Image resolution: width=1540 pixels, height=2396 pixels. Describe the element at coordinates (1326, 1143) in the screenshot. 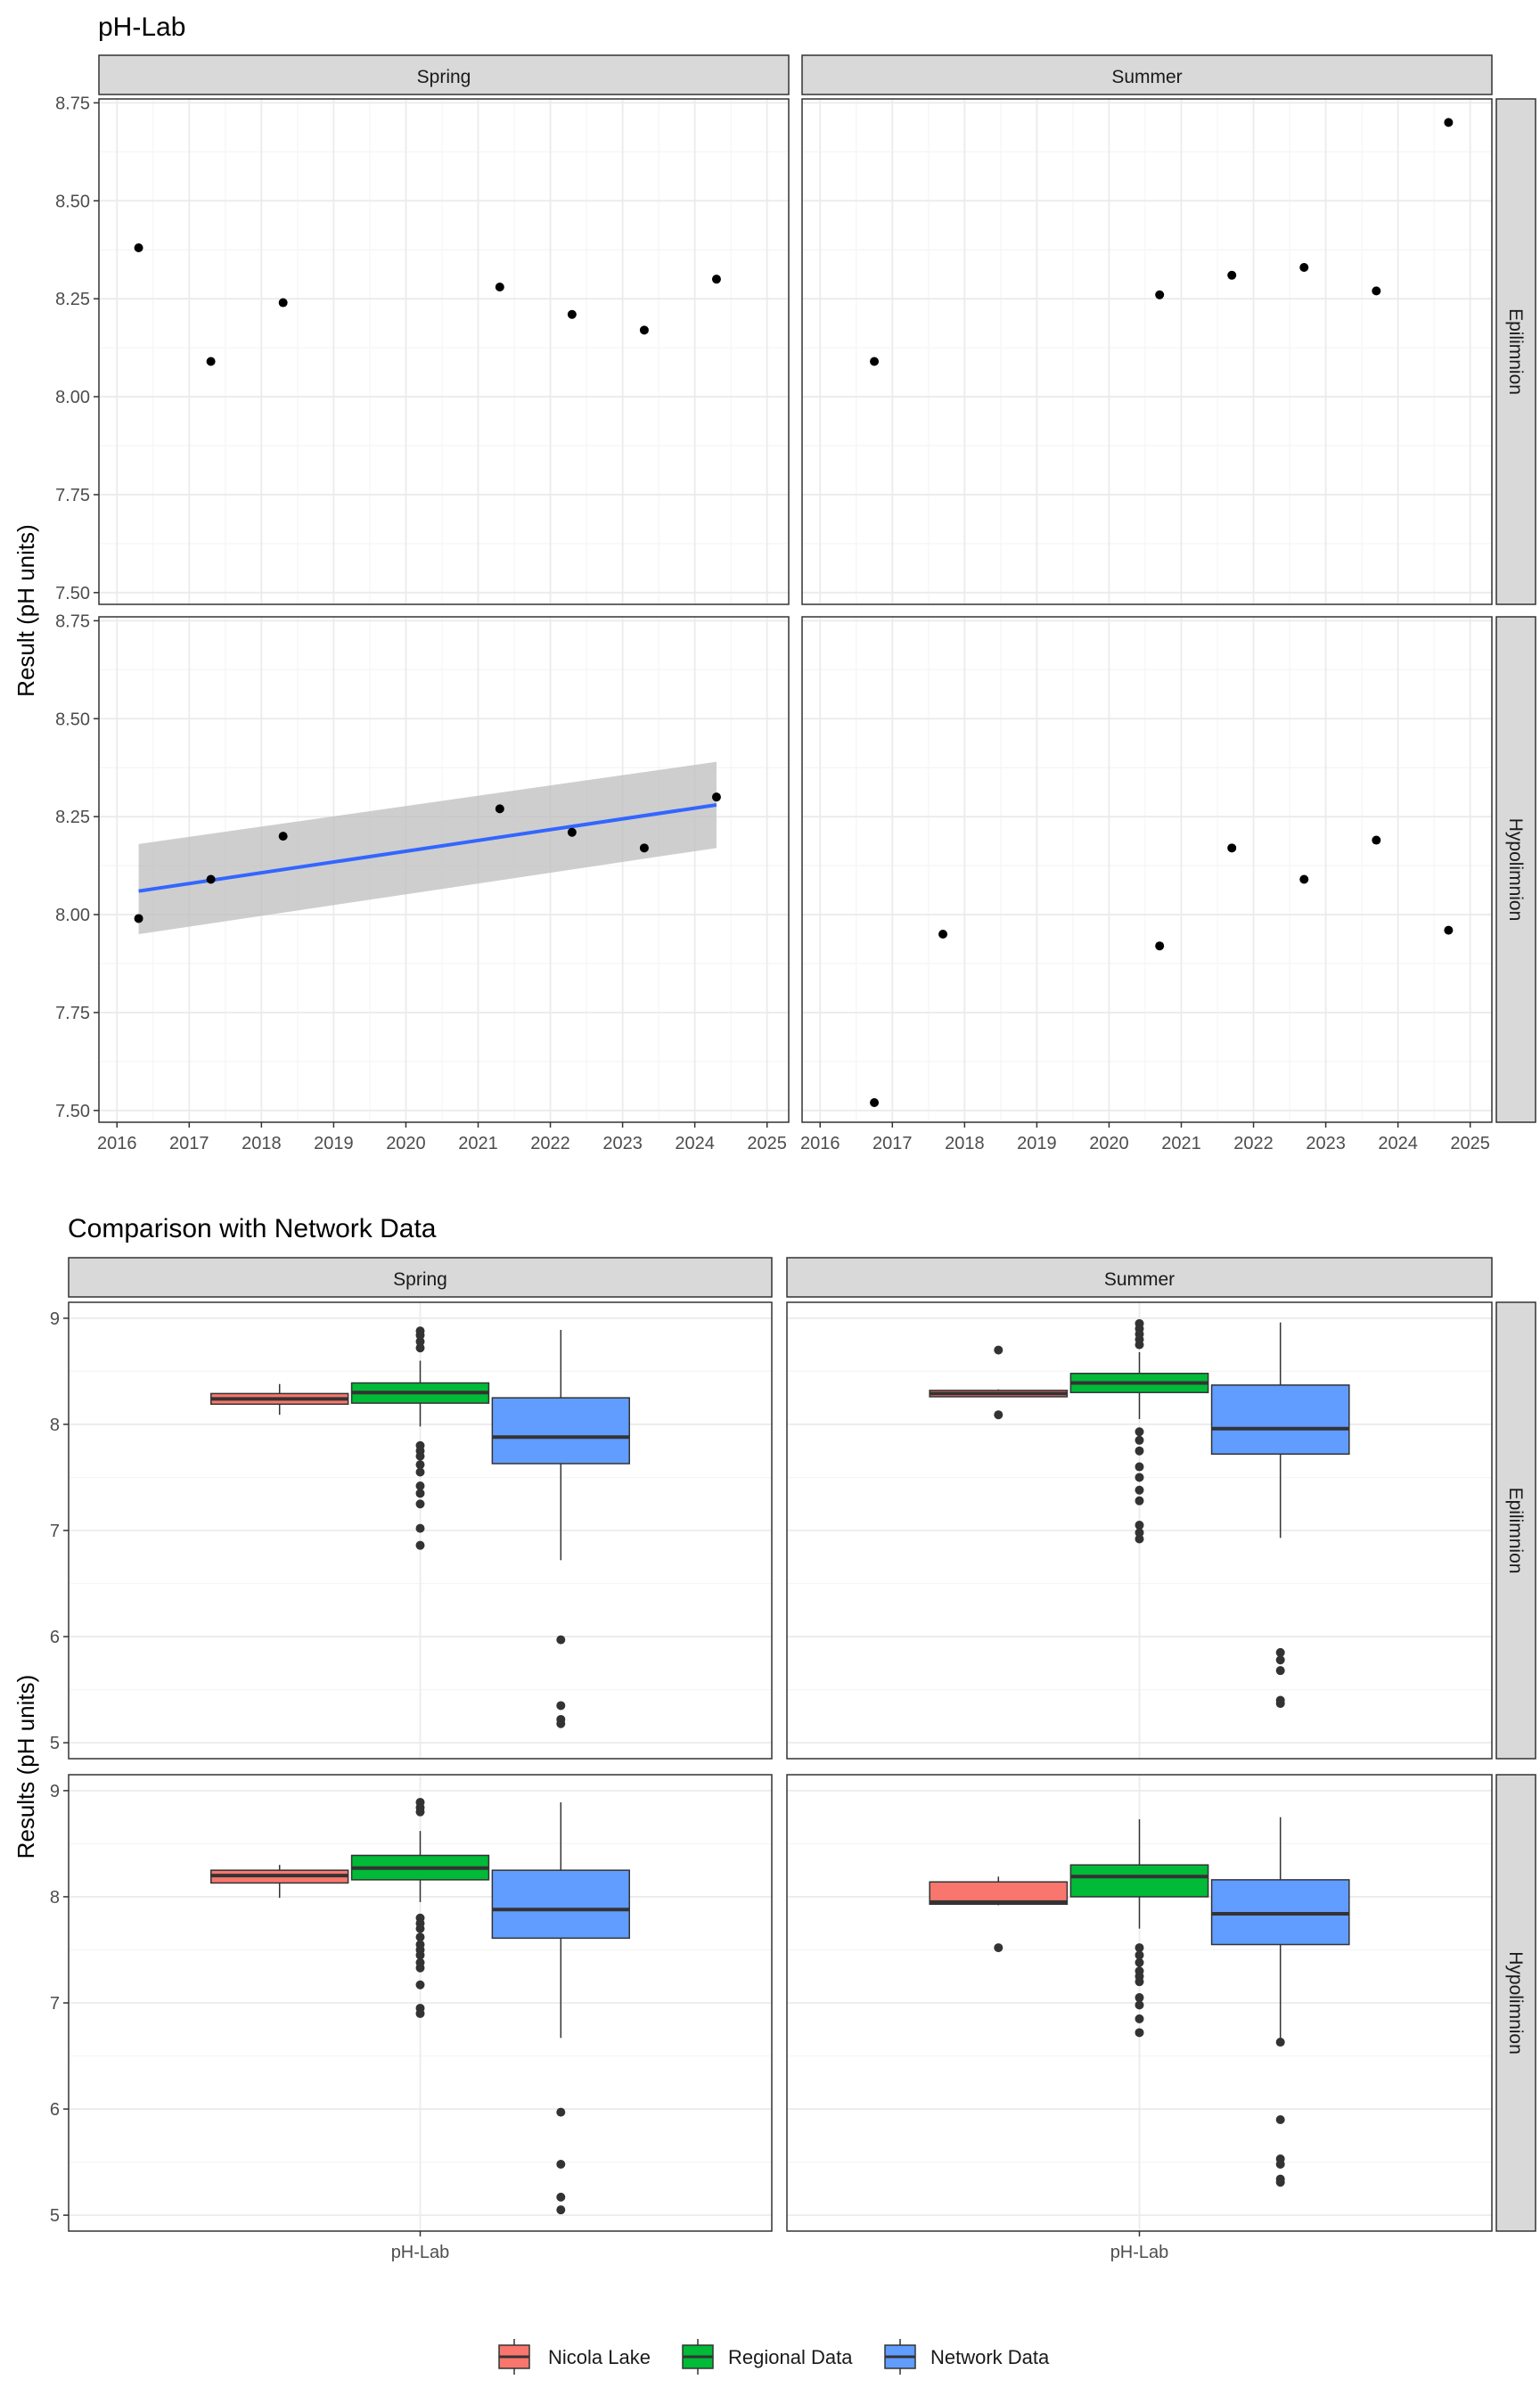

I see `x-tick-label: 2023` at that location.